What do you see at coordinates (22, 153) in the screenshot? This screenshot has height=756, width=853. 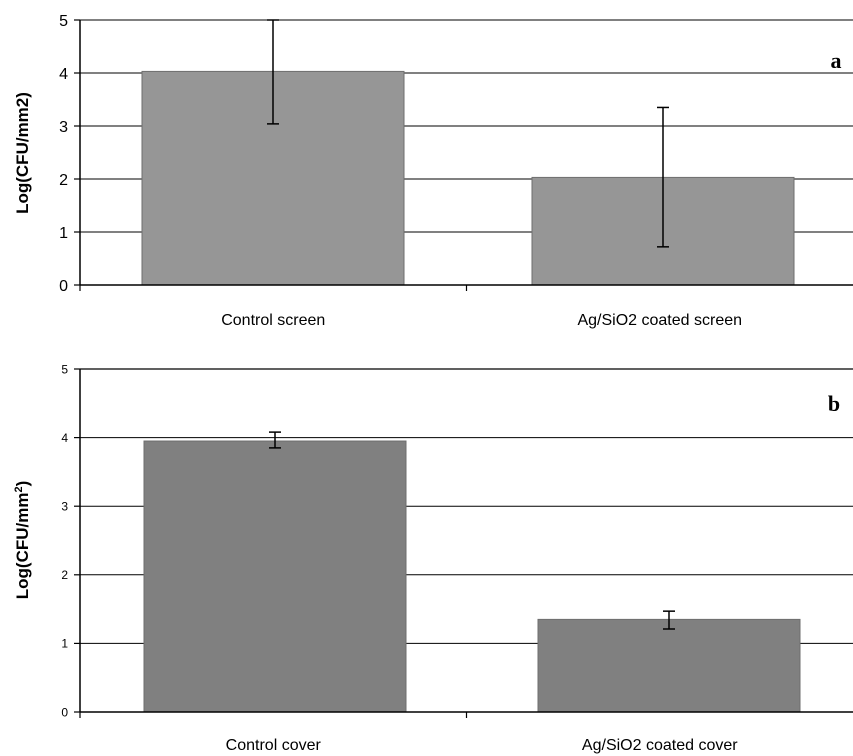 I see `y-axis-title-a: Log(CFU/mm2)` at bounding box center [22, 153].